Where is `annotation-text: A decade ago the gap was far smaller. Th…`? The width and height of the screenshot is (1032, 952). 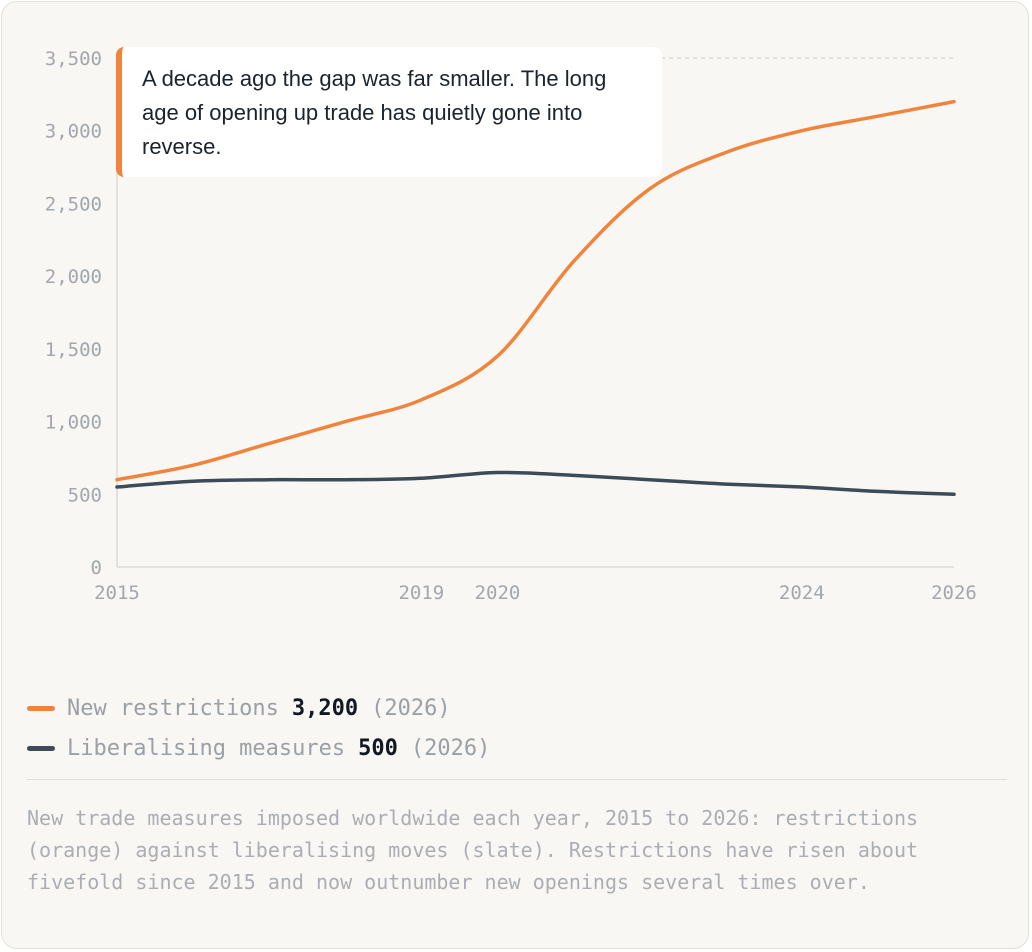
annotation-text: A decade ago the gap was far smaller. Th… is located at coordinates (374, 112).